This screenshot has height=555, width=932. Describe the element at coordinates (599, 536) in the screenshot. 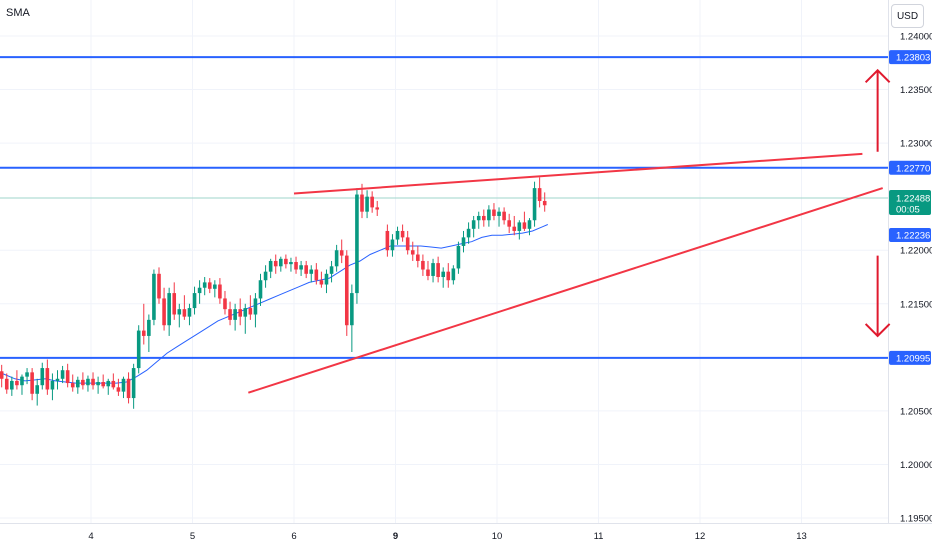

I see `x-tick-label: 11` at that location.